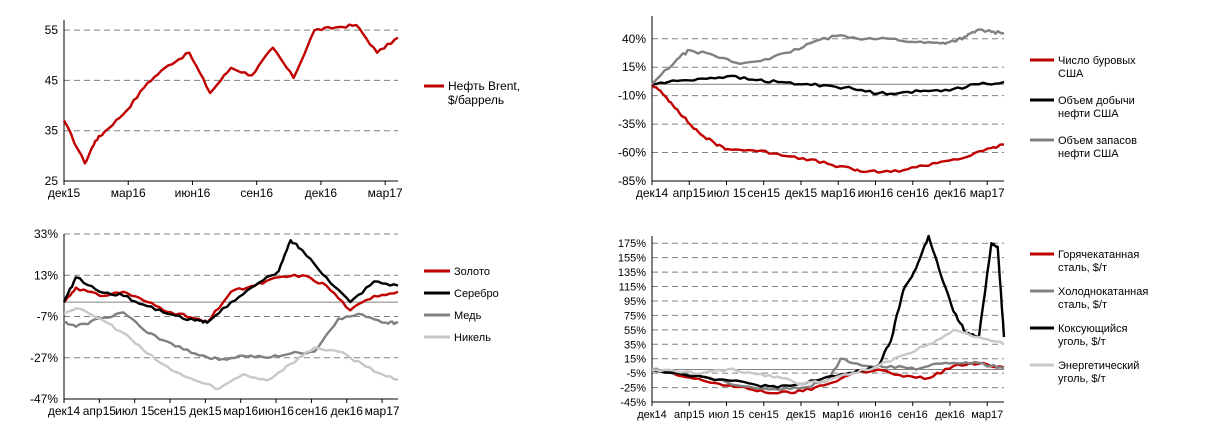 The image size is (1215, 432). Describe the element at coordinates (1096, 107) in the screenshot. I see `legend-label: Объем добычи нефти США` at that location.